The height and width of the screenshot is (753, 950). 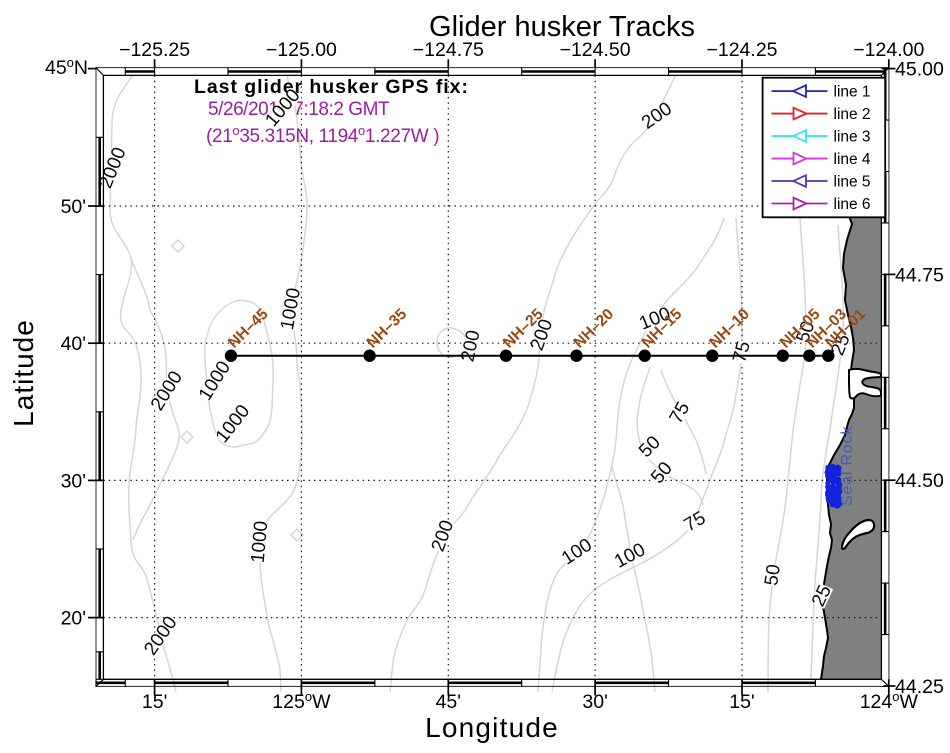 I want to click on svg-text: −124.75, so click(x=448, y=50).